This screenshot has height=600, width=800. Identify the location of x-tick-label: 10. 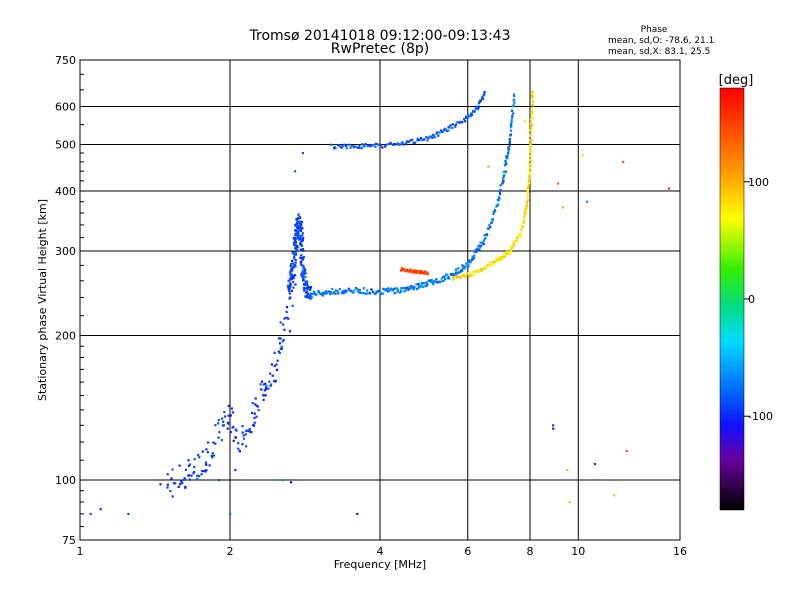
(578, 551).